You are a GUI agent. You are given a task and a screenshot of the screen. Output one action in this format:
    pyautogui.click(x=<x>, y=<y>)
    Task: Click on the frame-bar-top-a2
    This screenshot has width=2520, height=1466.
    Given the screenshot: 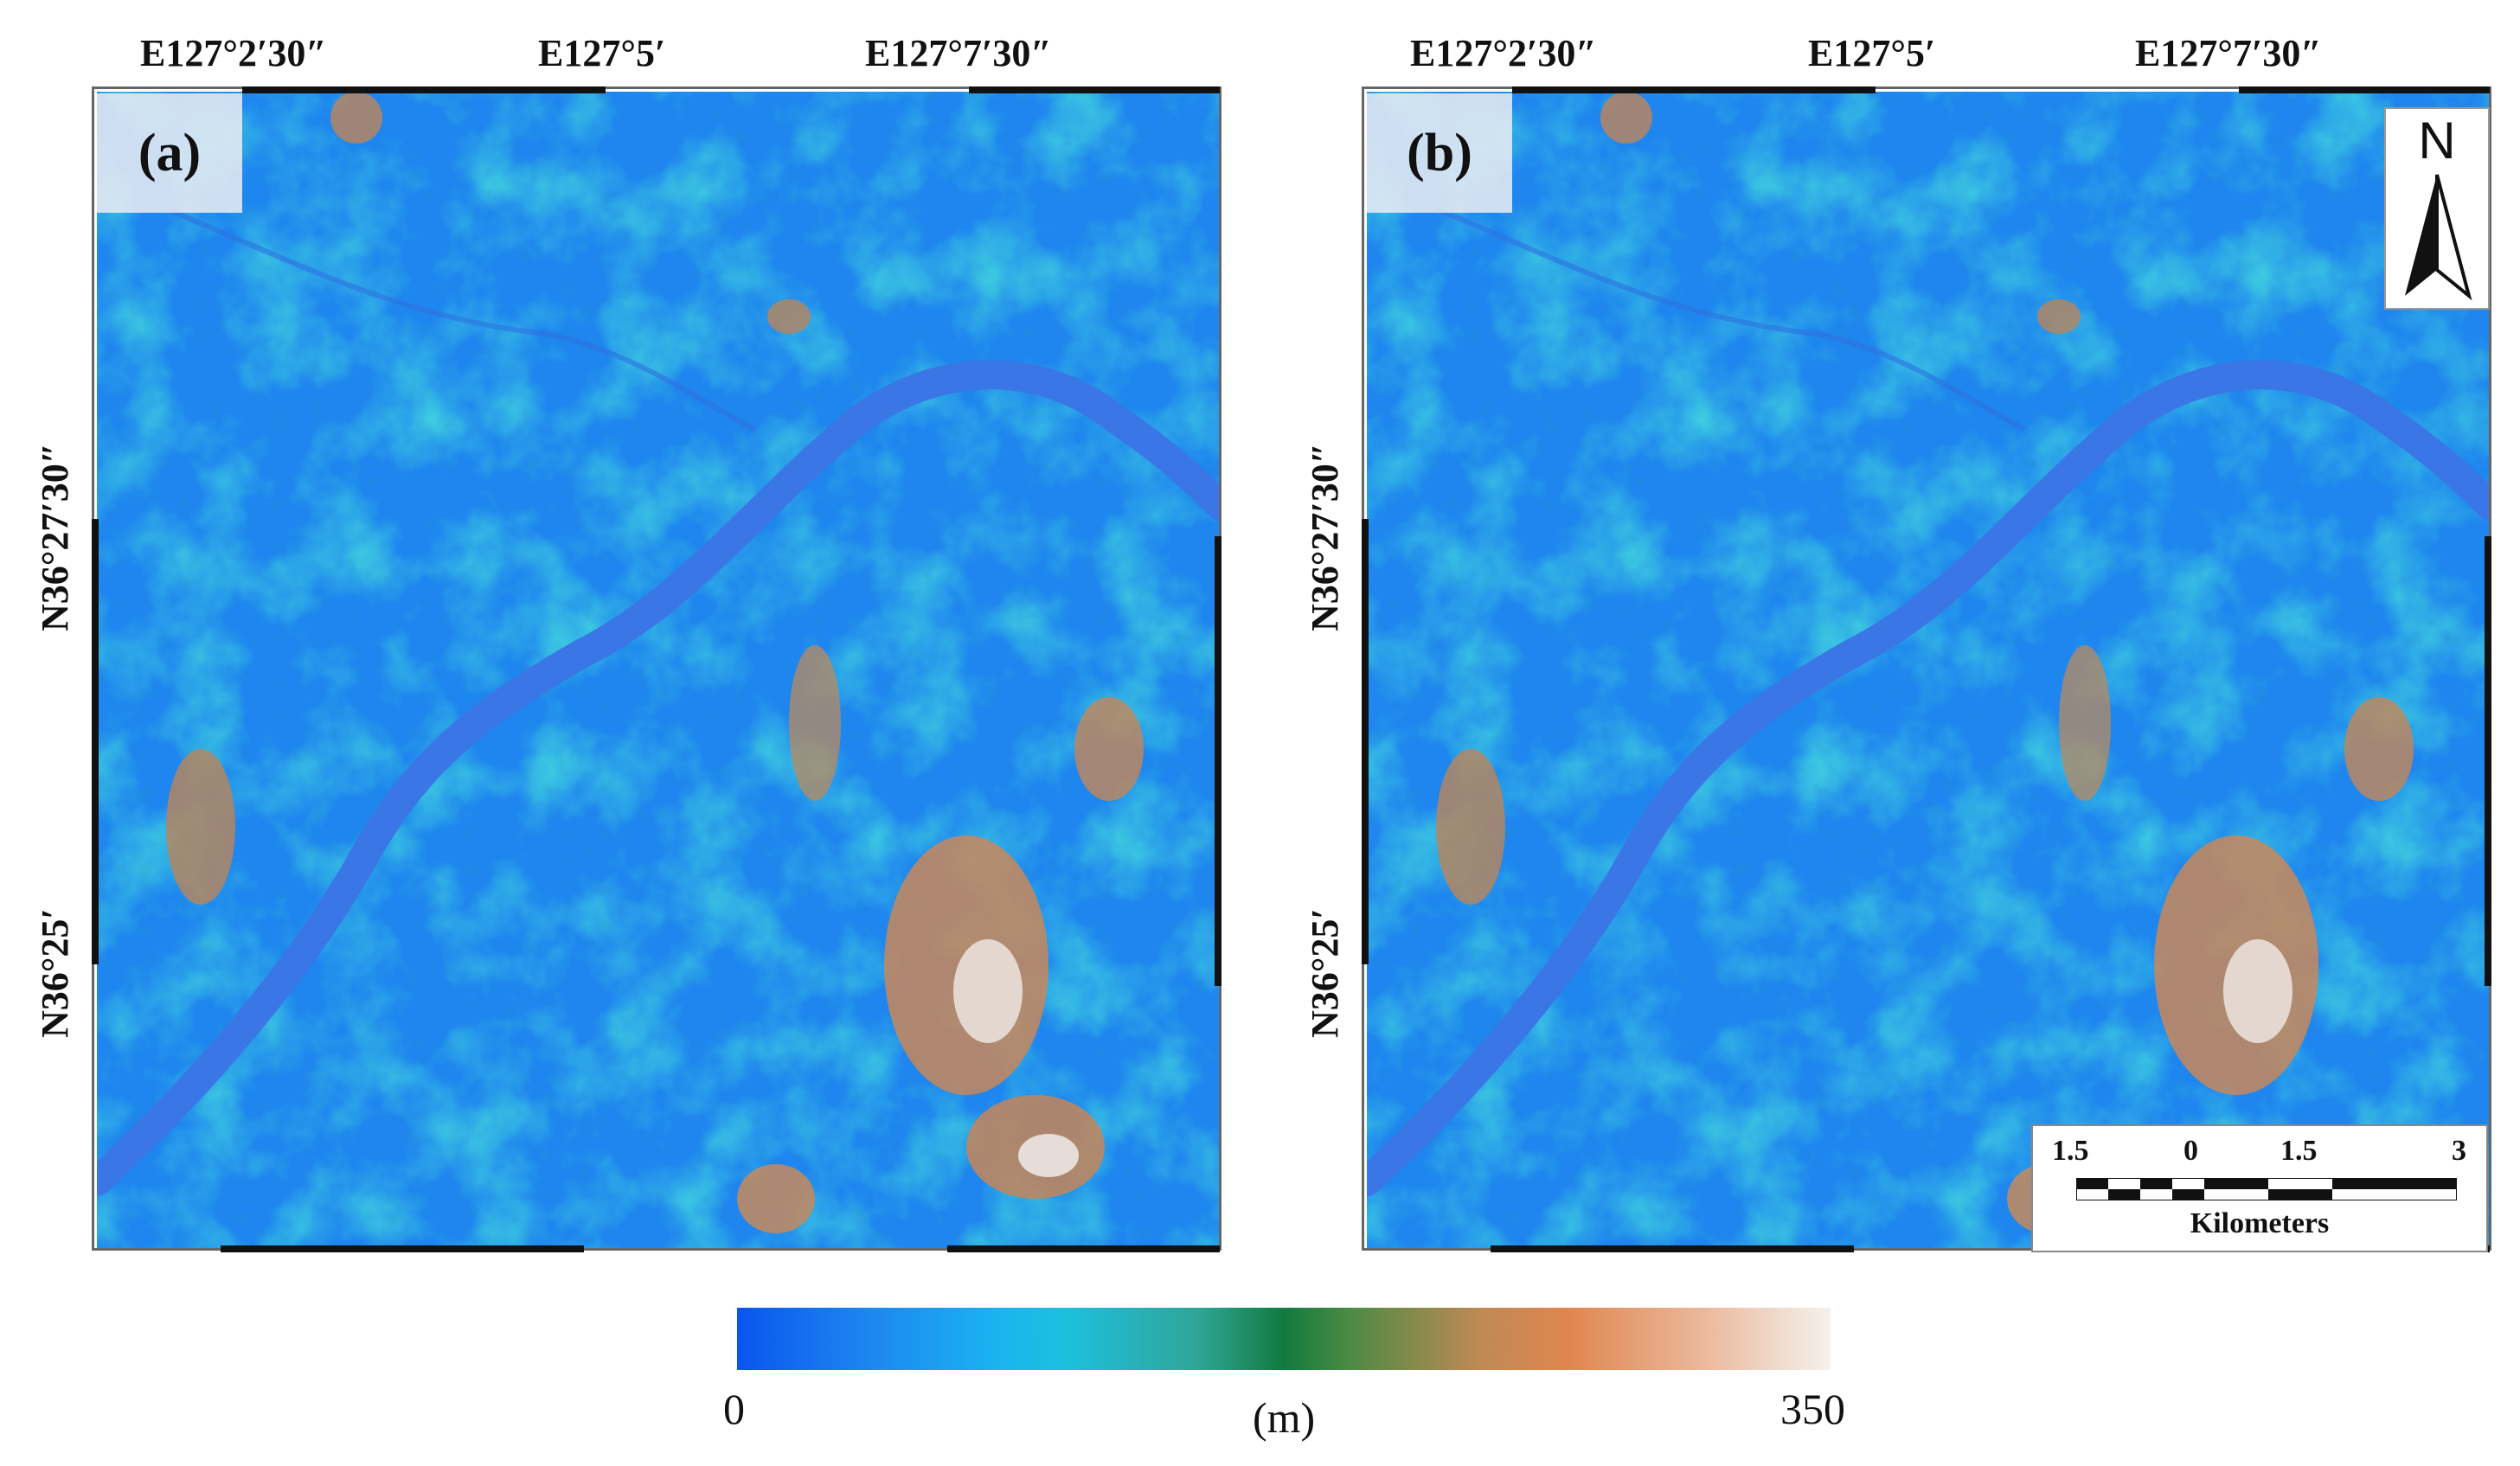 What is the action you would take?
    pyautogui.click(x=1094, y=89)
    